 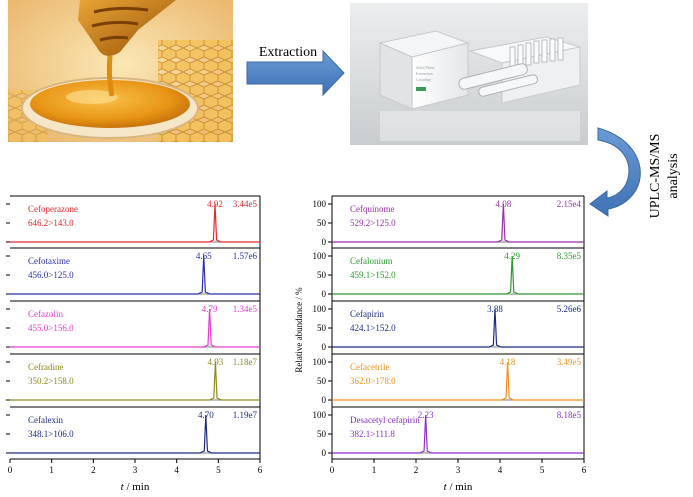 What do you see at coordinates (51, 275) in the screenshot?
I see `compound-transition: 456.0>125.0` at bounding box center [51, 275].